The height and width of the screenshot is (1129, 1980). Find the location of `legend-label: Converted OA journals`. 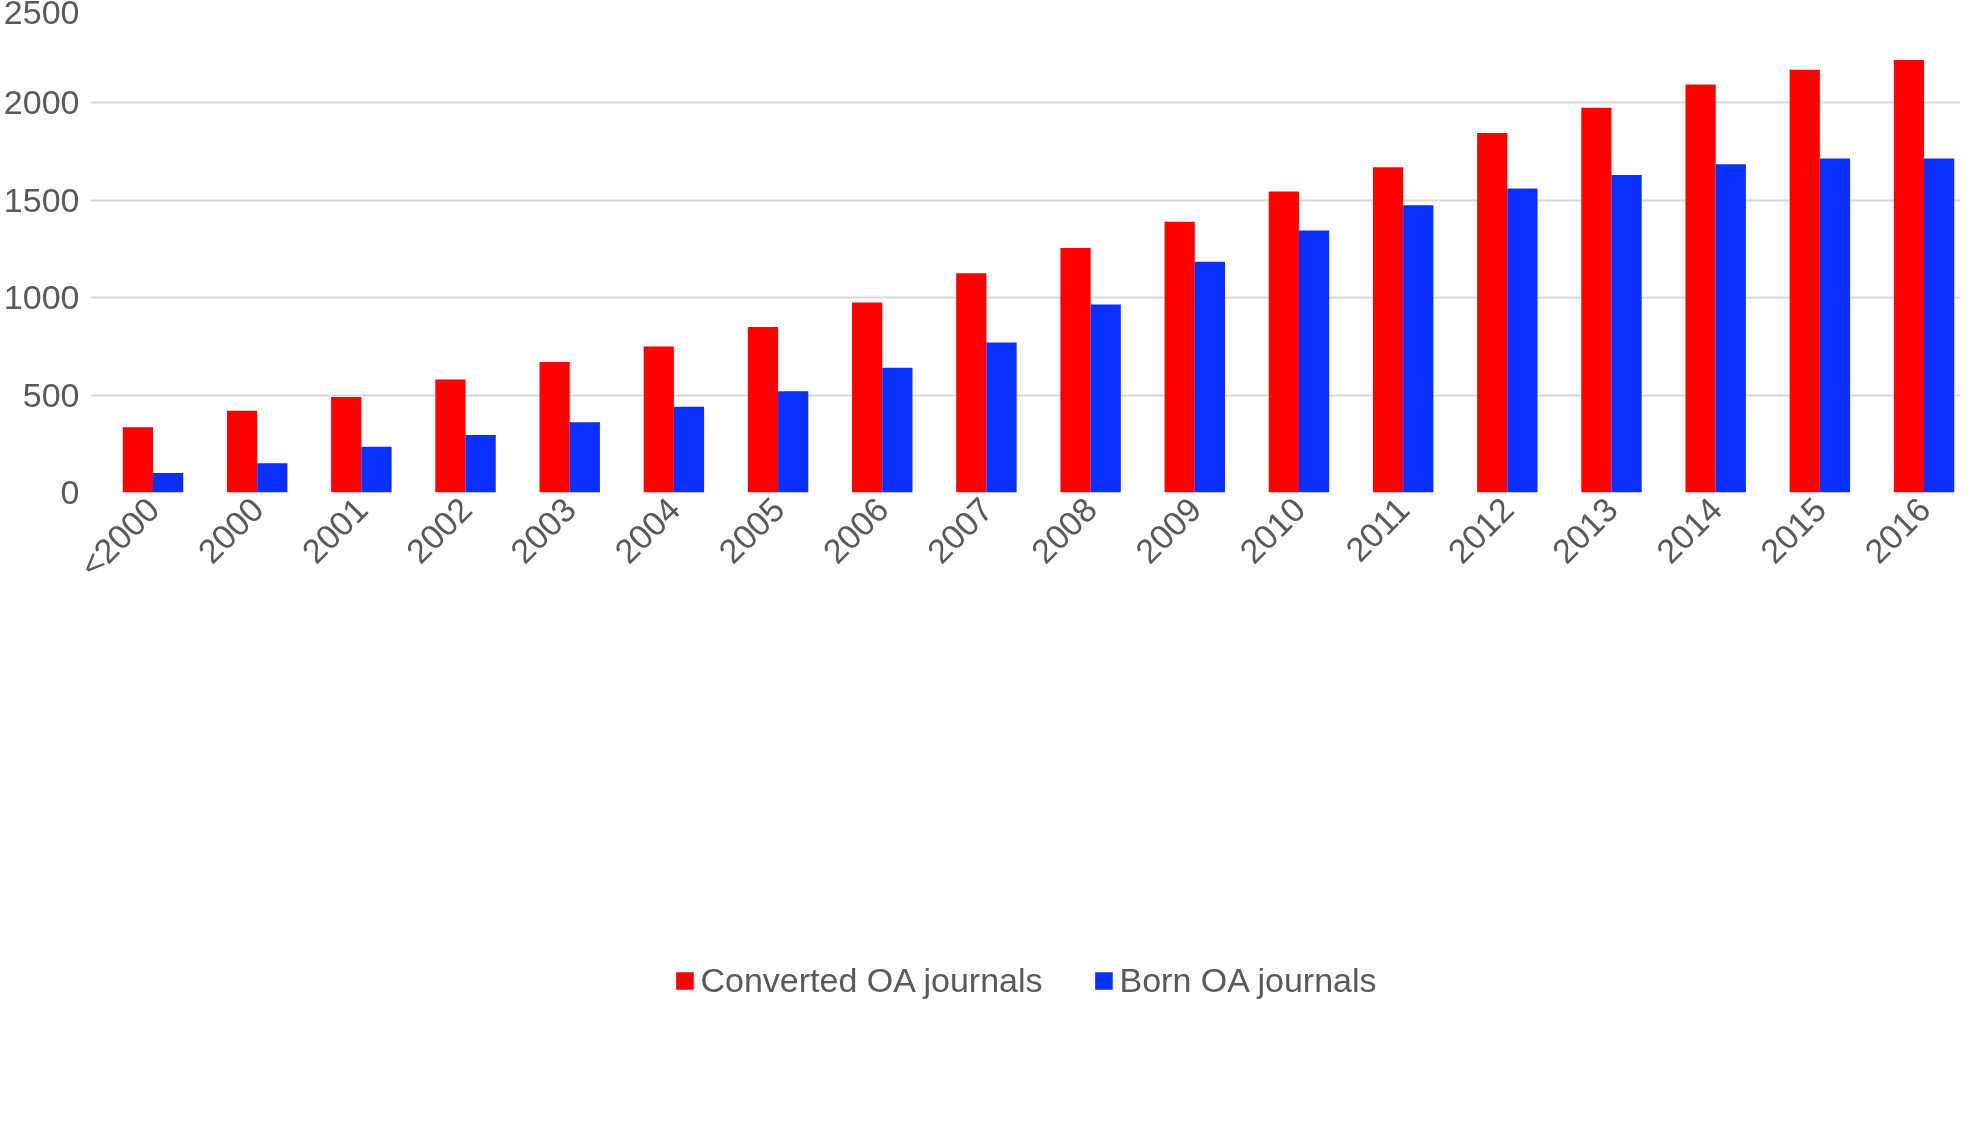

legend-label: Converted OA journals is located at coordinates (871, 980).